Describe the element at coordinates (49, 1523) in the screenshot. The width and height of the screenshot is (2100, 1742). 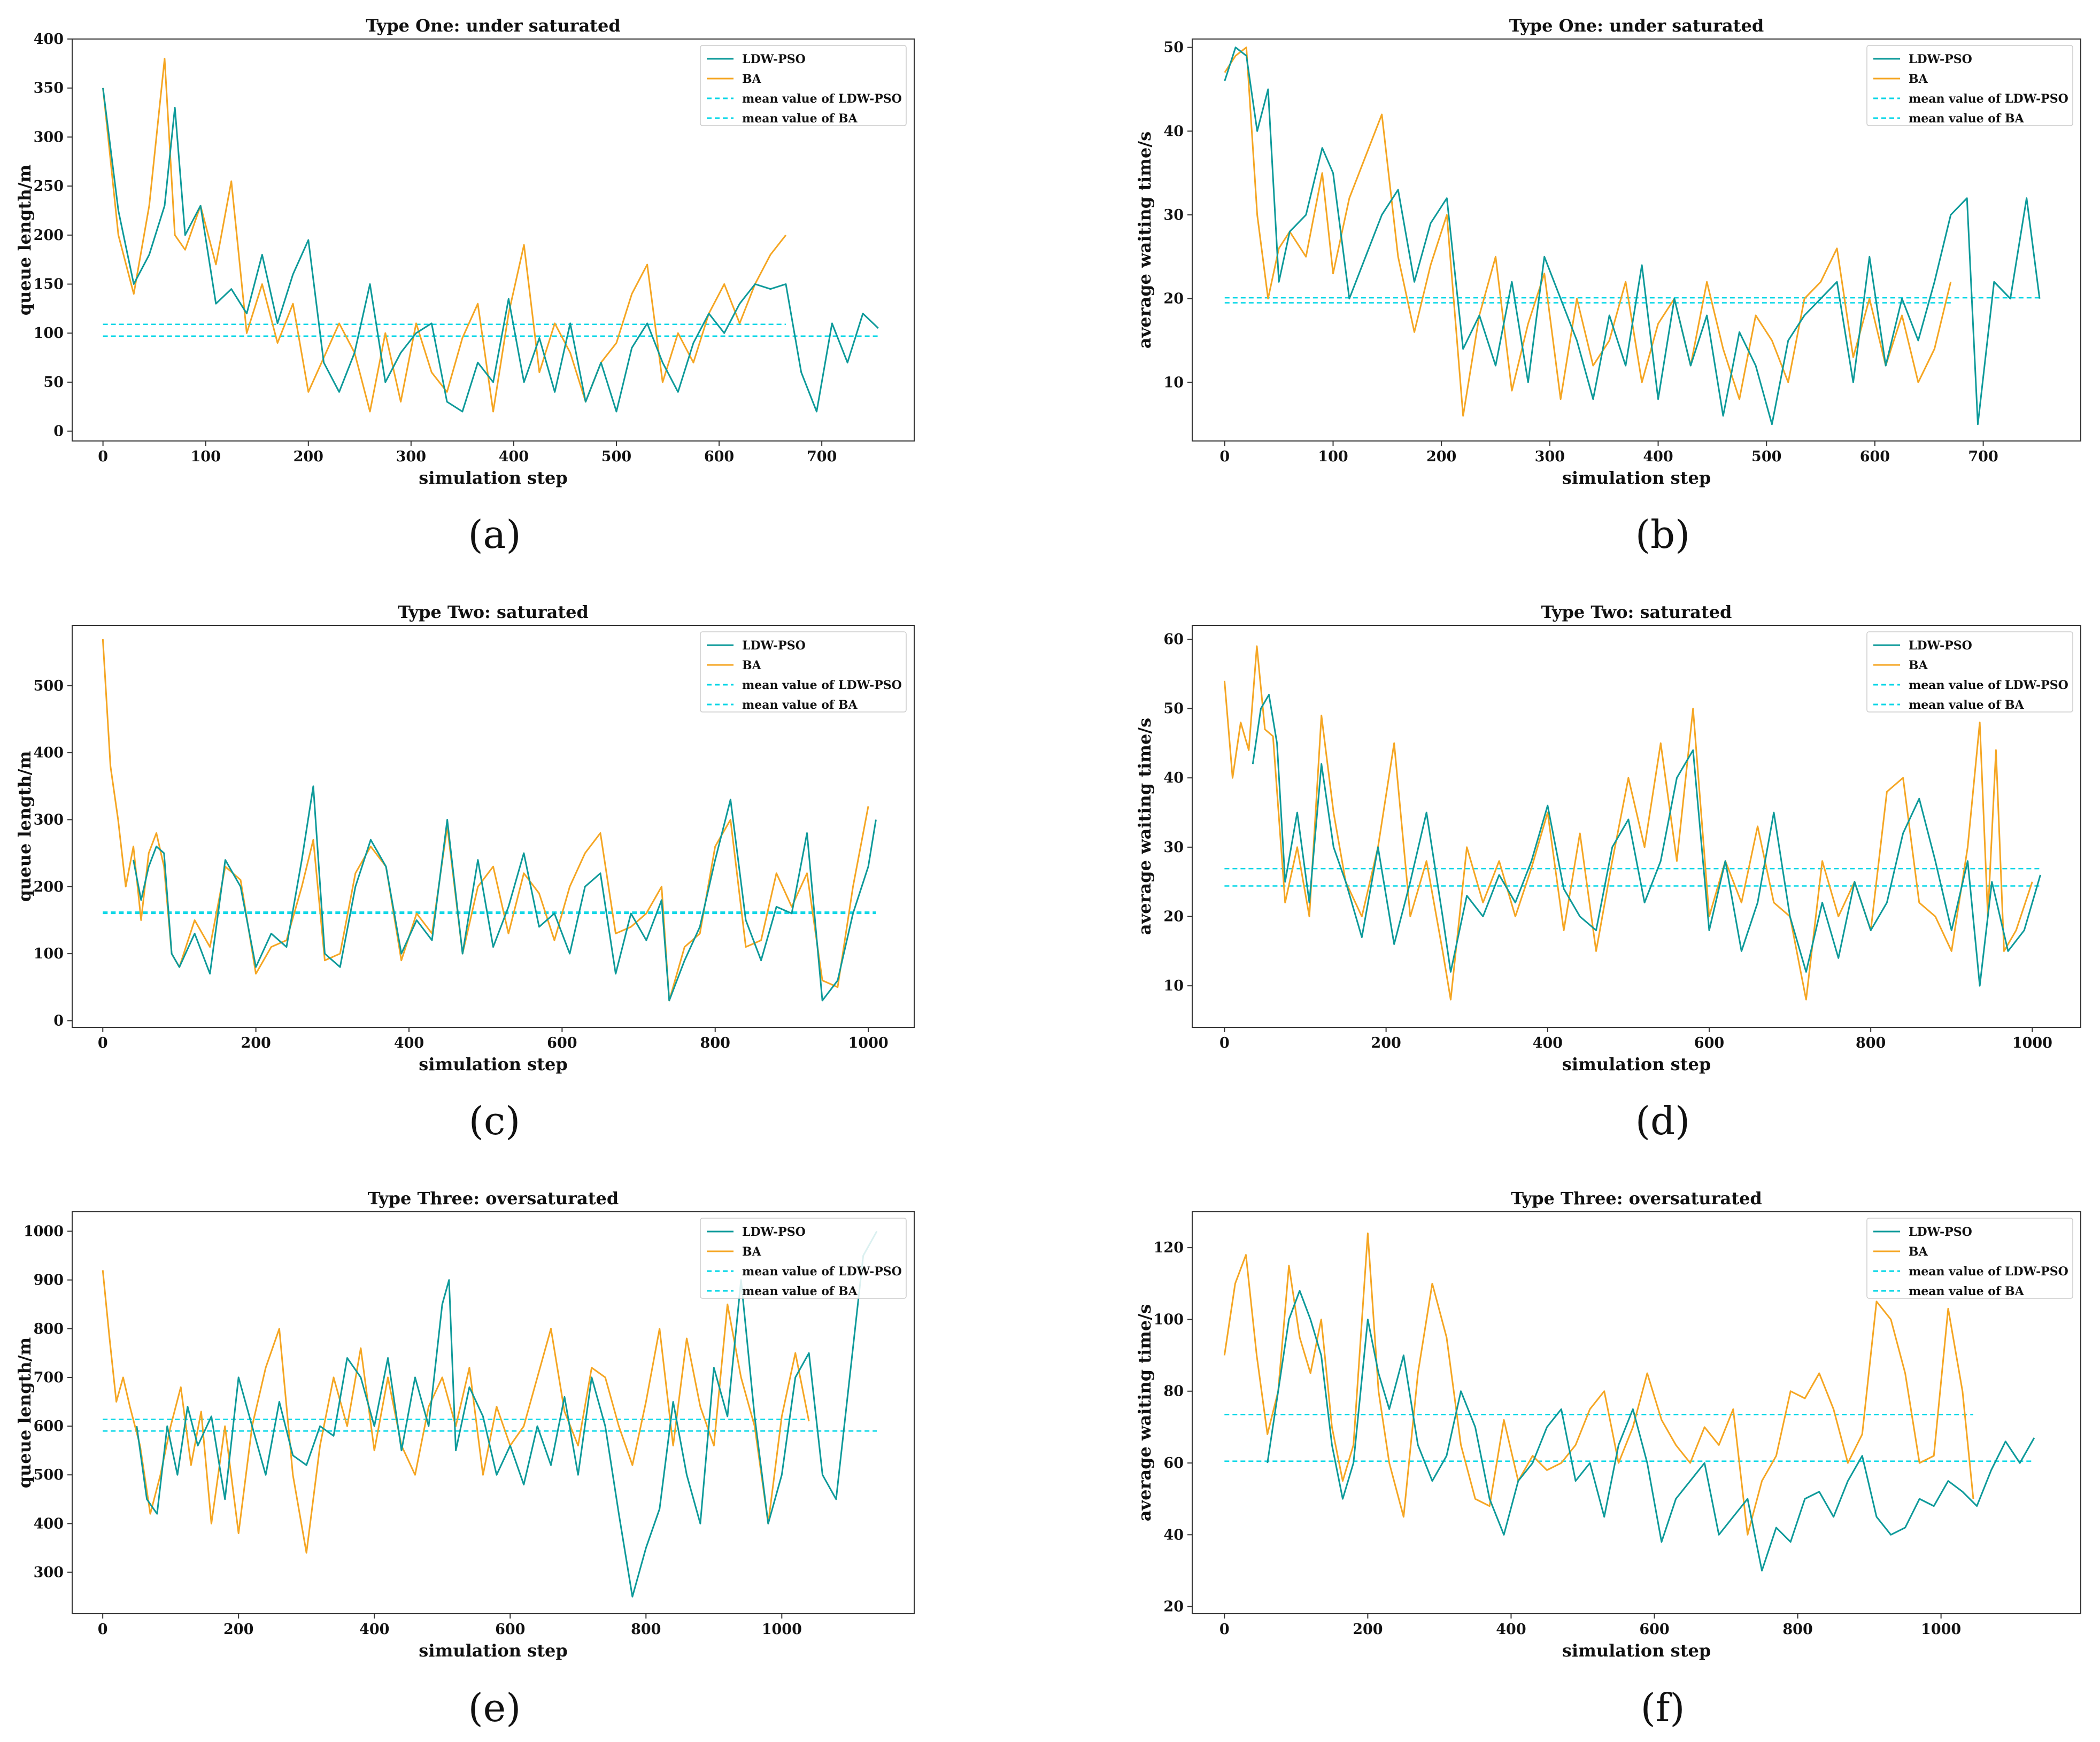
I see `y-tick-label: 400` at that location.